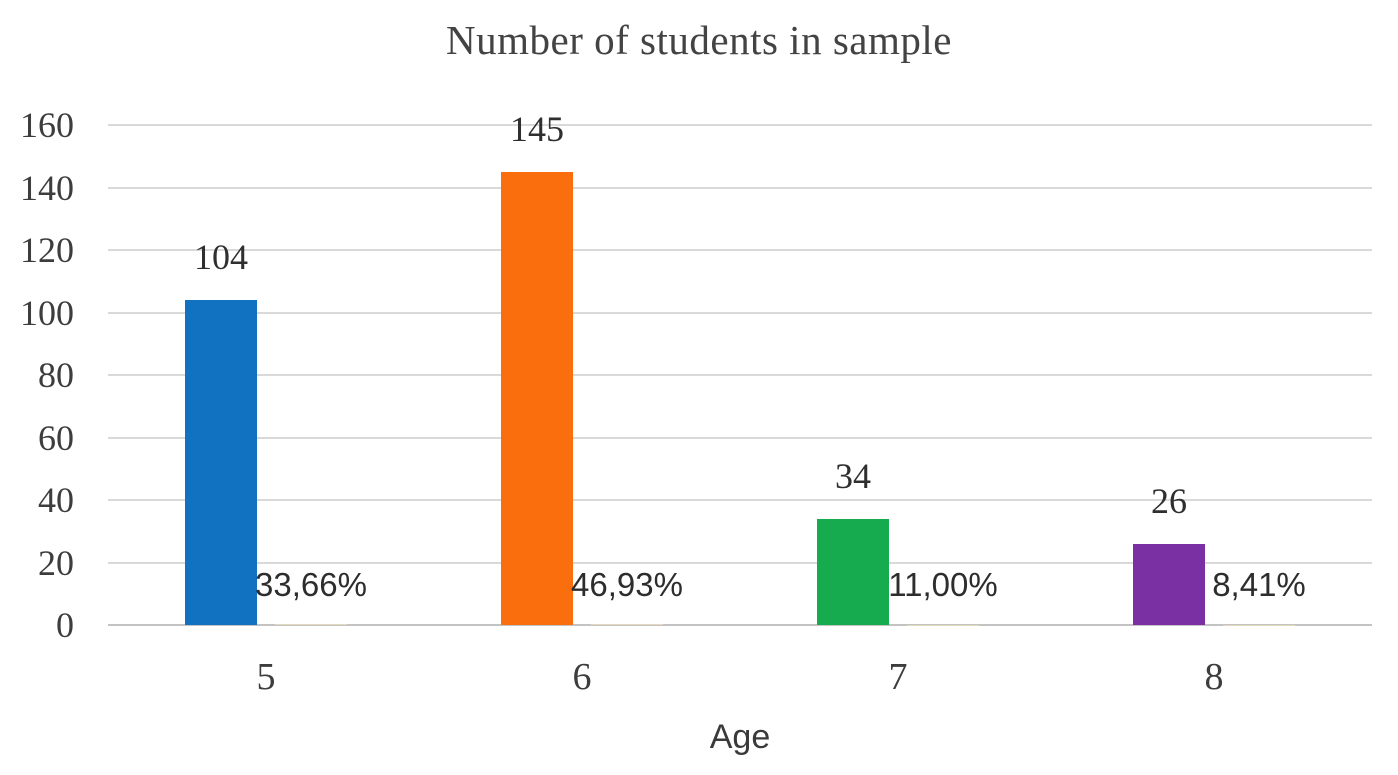 This screenshot has width=1398, height=775. What do you see at coordinates (699, 40) in the screenshot?
I see `chart-title: Number of students in sample` at bounding box center [699, 40].